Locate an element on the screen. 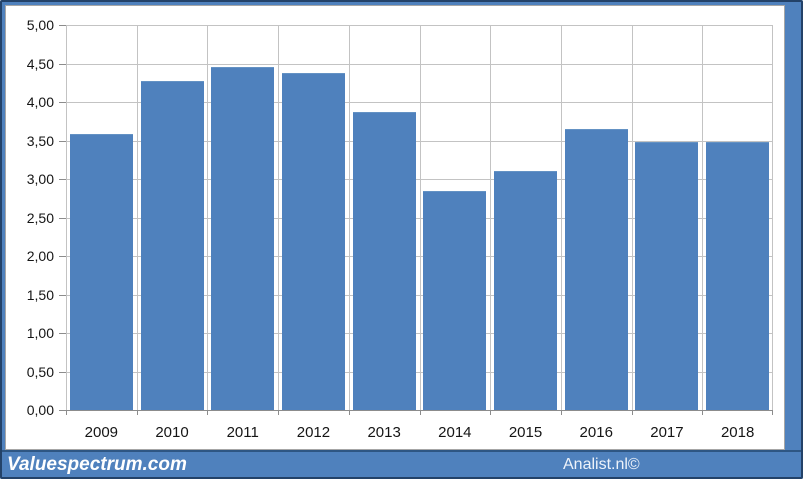 The height and width of the screenshot is (479, 803). y-axis-label: 1,50 is located at coordinates (40, 294).